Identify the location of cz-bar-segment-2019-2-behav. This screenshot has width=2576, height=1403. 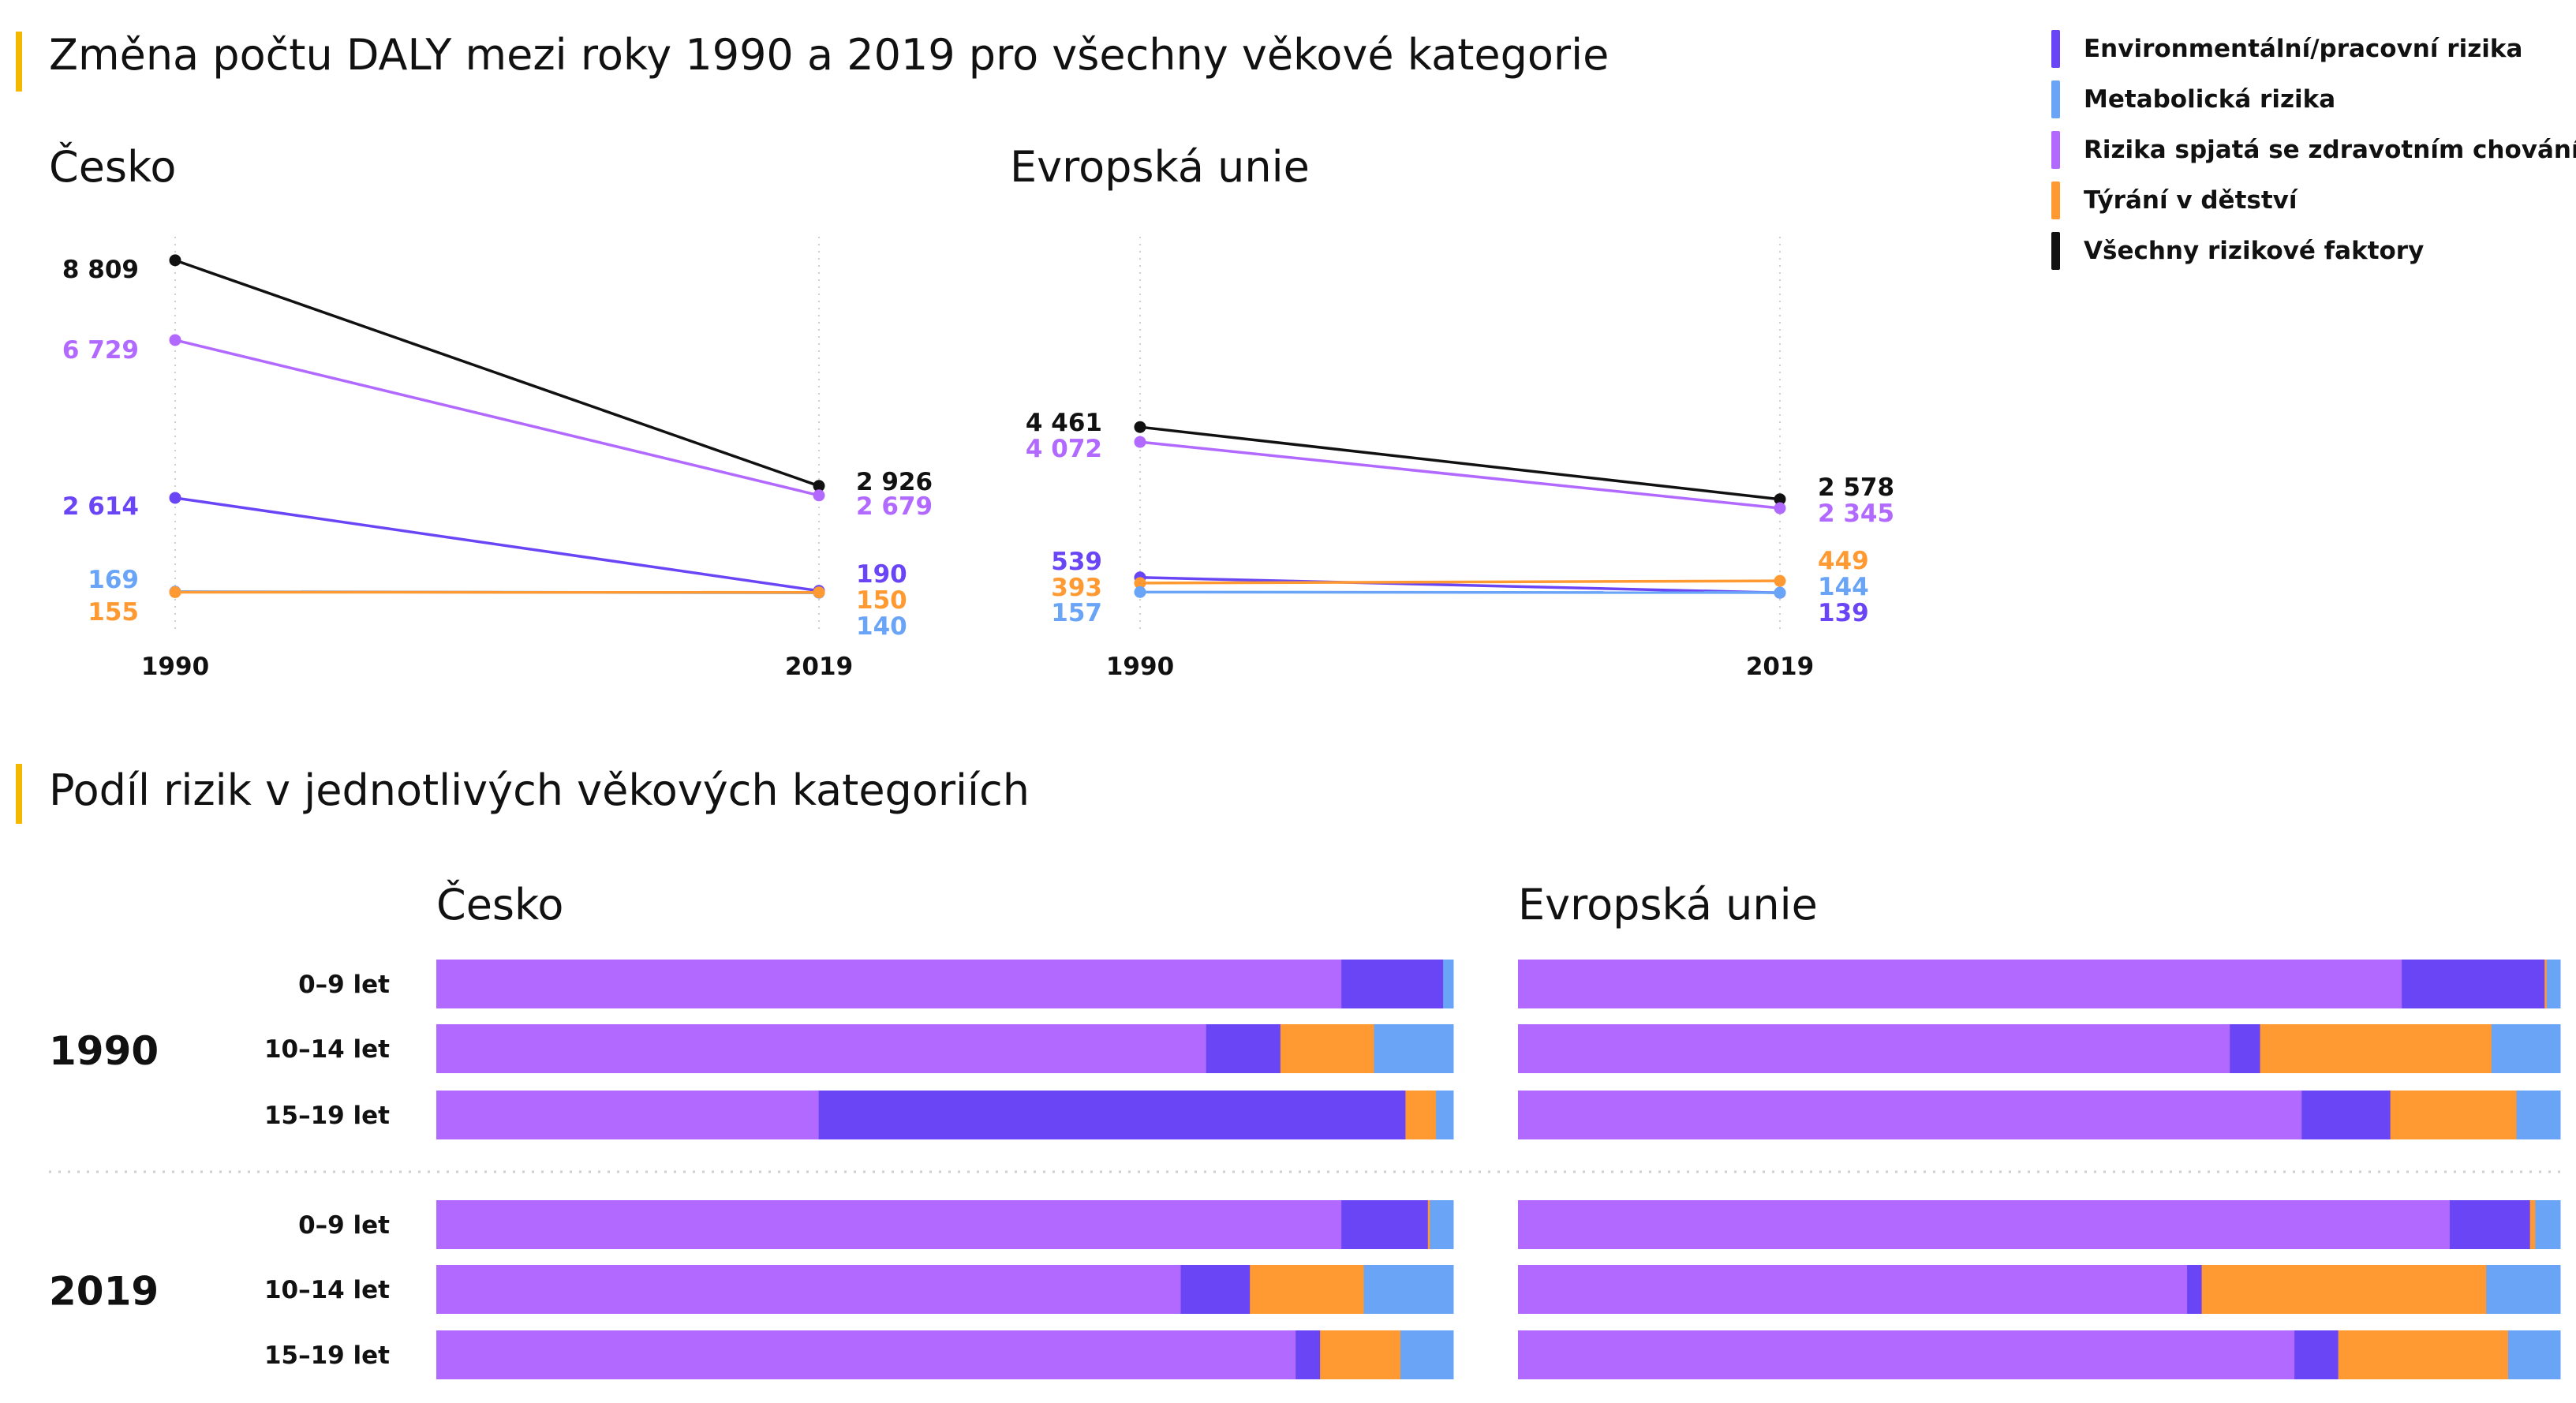
(866, 1354).